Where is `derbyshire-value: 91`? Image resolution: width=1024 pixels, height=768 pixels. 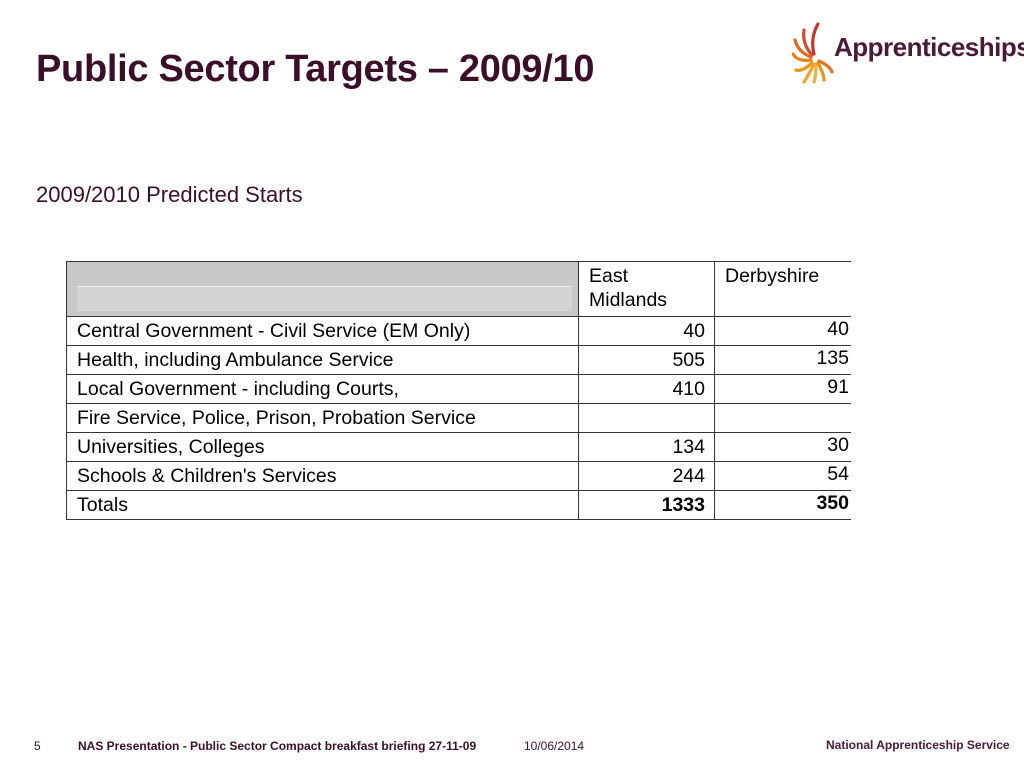
derbyshire-value: 91 is located at coordinates (782, 389).